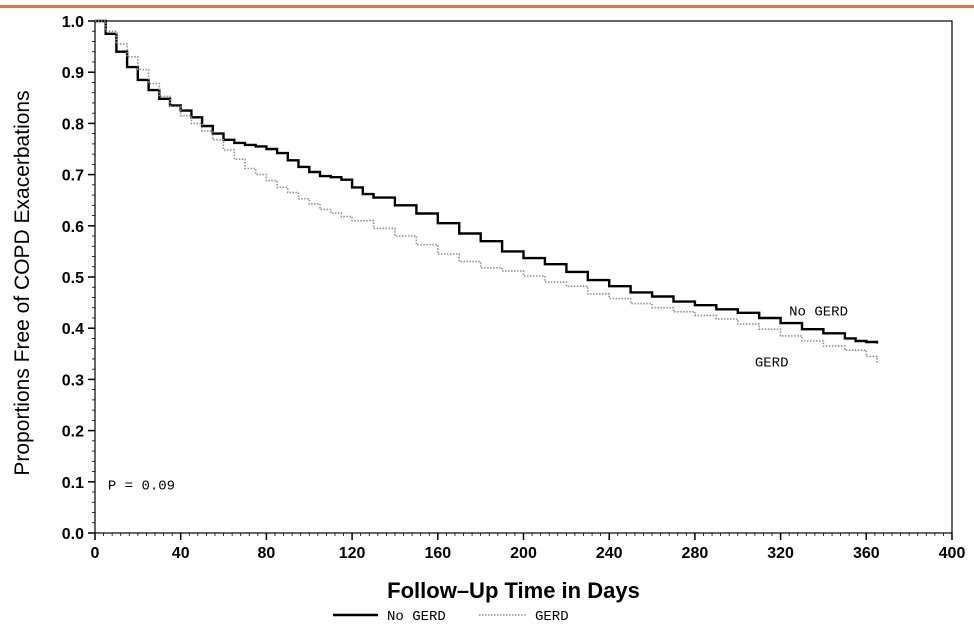 The width and height of the screenshot is (974, 625). Describe the element at coordinates (73, 380) in the screenshot. I see `y-tick-label: 0.3` at that location.